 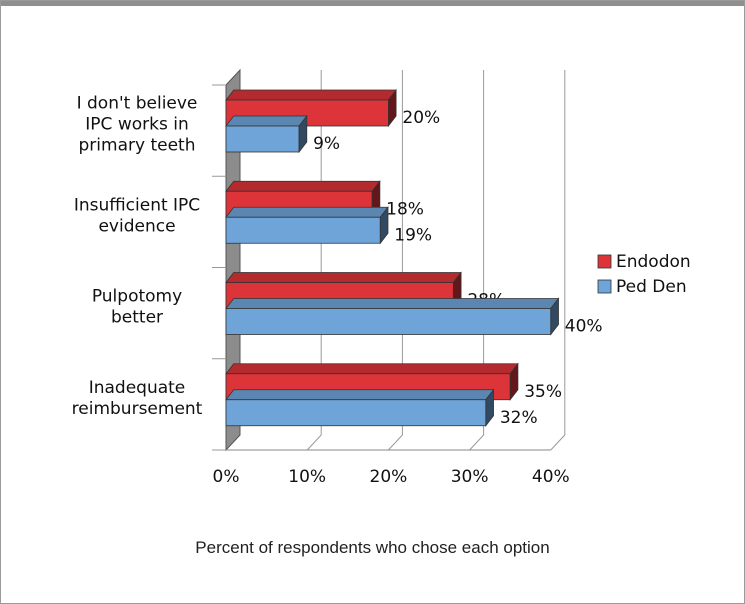 What do you see at coordinates (653, 262) in the screenshot?
I see `legend-label: Endodon` at bounding box center [653, 262].